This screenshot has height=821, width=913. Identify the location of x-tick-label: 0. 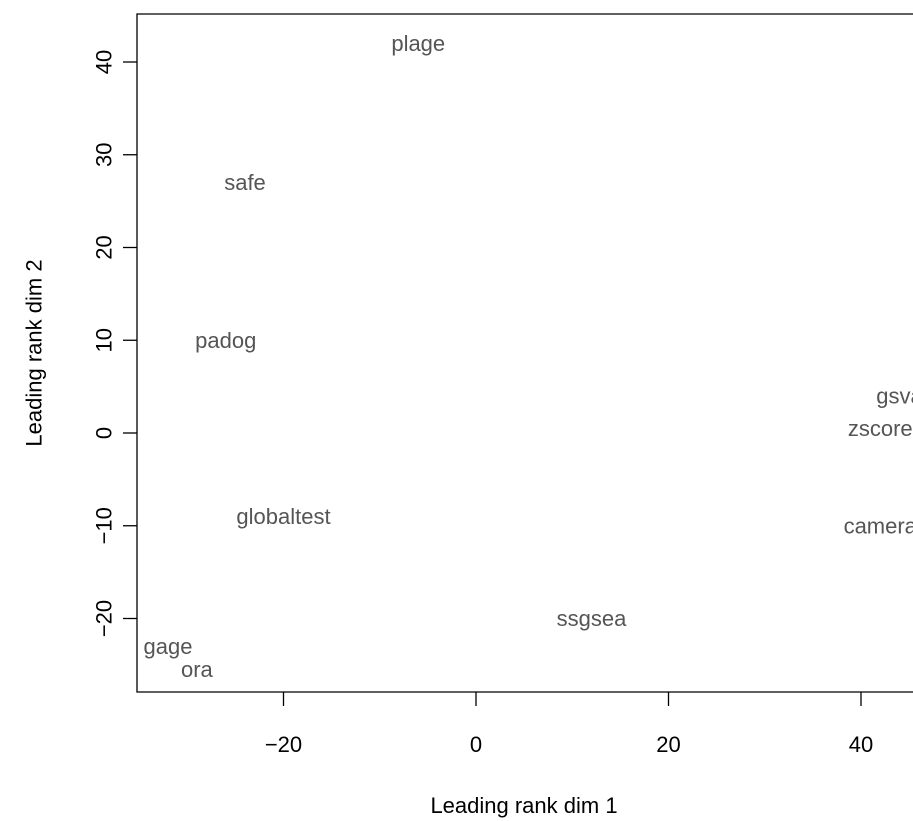
(476, 744).